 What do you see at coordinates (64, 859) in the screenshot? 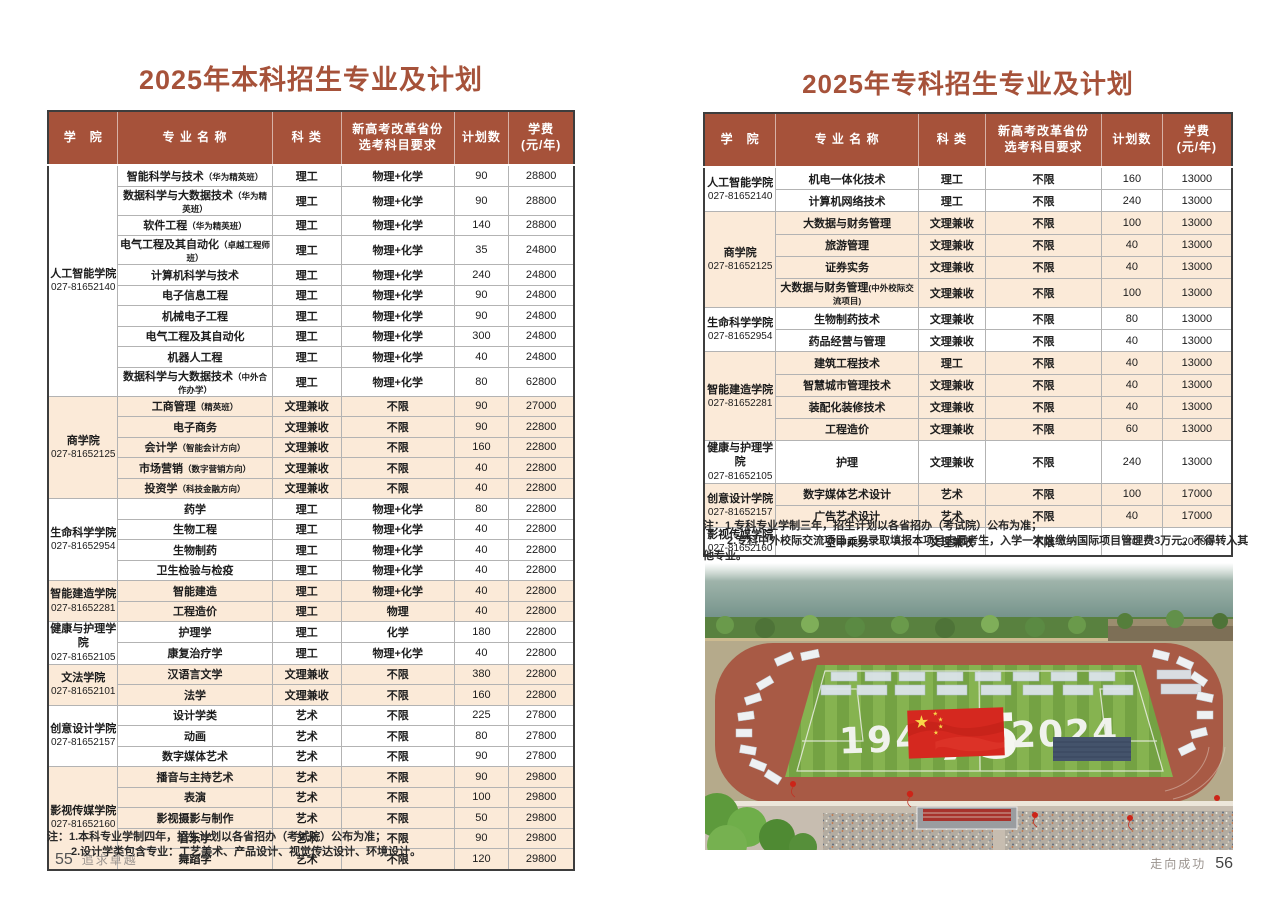
I see `page-number: 55` at bounding box center [64, 859].